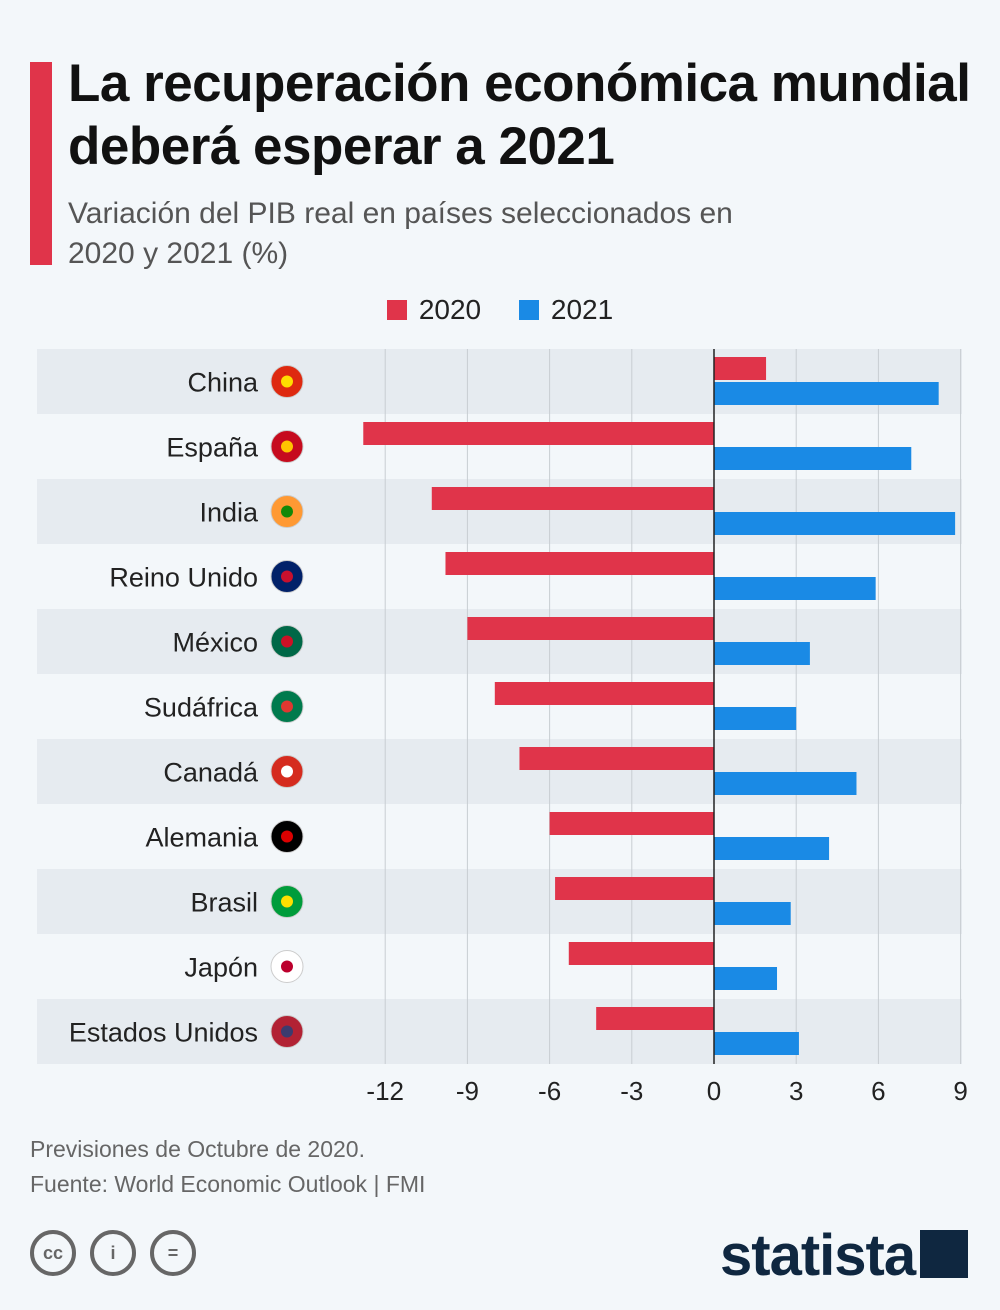 The height and width of the screenshot is (1310, 1000). I want to click on source: Fuente: World Economic Outlook | FMI, so click(228, 1184).